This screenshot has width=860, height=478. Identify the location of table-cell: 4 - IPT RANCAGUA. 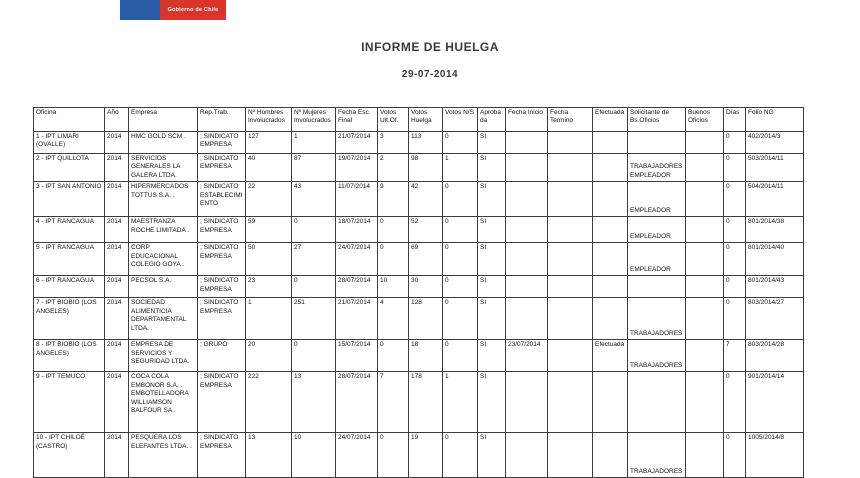
(69, 230).